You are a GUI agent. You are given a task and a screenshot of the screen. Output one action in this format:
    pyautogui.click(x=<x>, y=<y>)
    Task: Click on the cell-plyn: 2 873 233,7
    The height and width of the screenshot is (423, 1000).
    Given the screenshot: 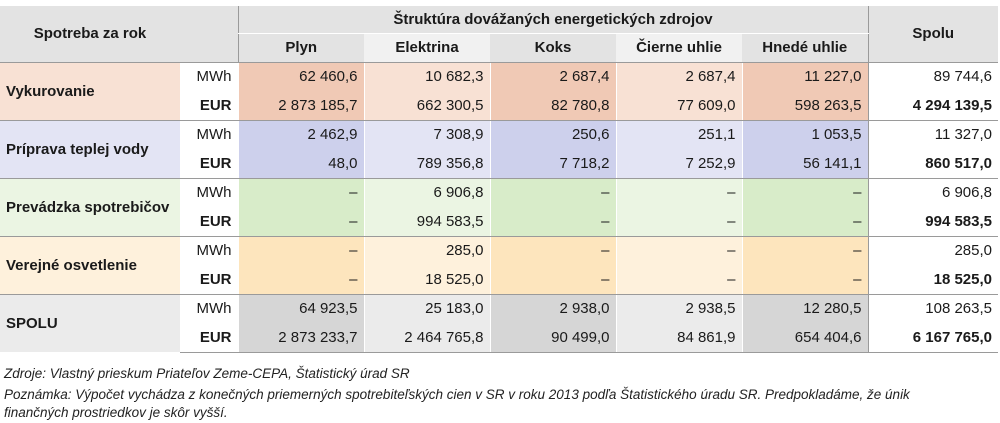 What is the action you would take?
    pyautogui.click(x=300, y=338)
    